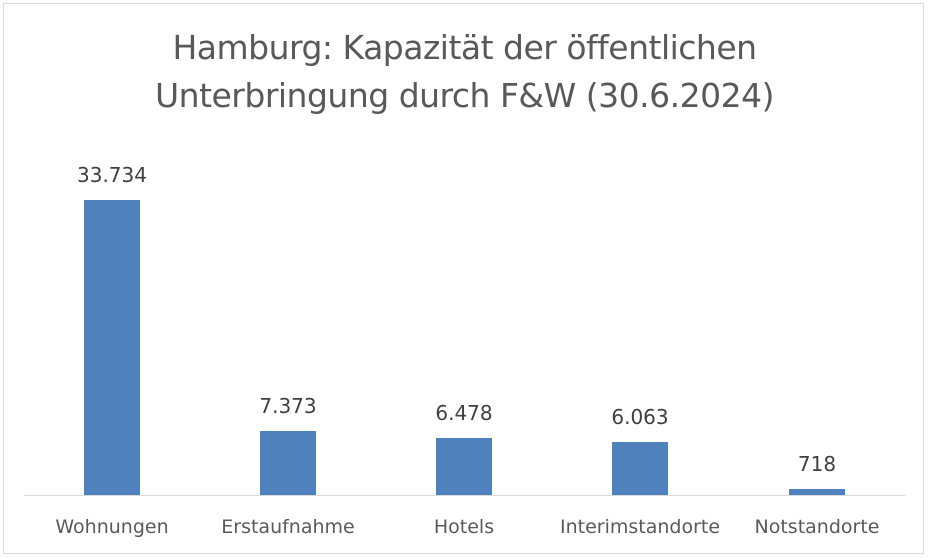 This screenshot has width=929, height=558. I want to click on data-label-erstaufnahme: 7.373, so click(288, 406).